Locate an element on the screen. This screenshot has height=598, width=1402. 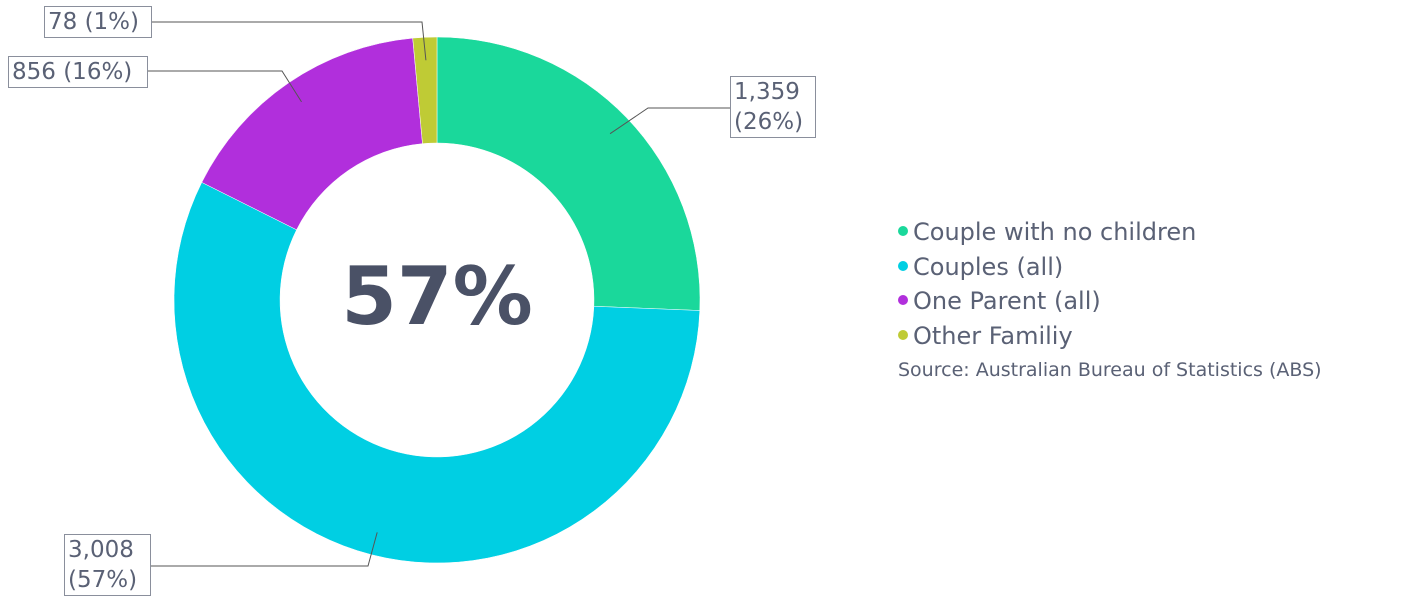
legend-label: Couples (all) is located at coordinates (988, 266).